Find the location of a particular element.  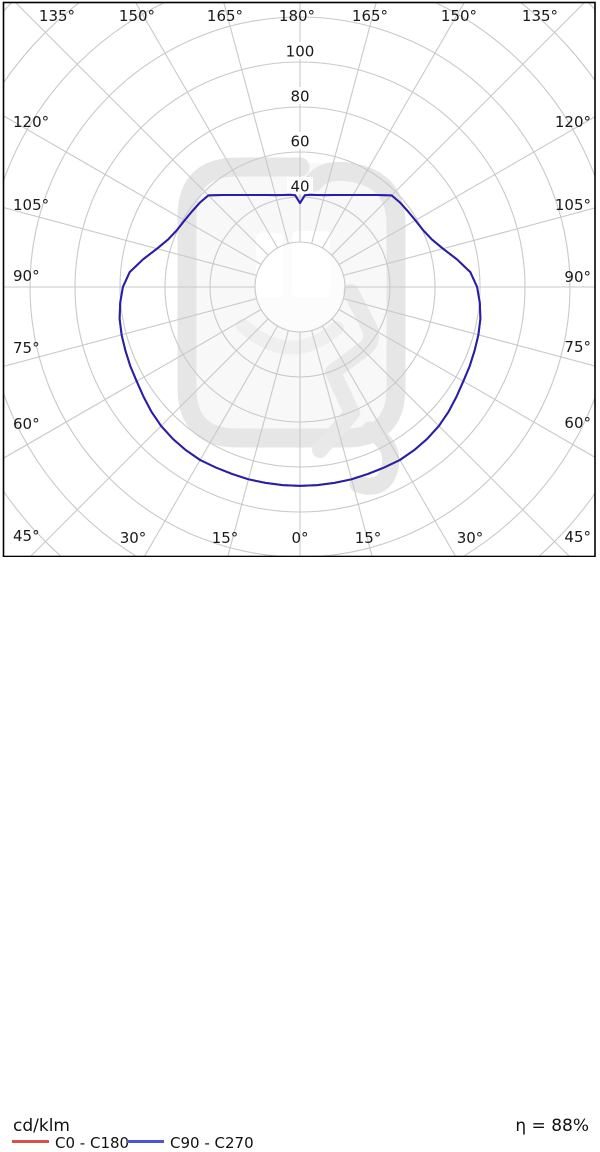

ring-tick-label: 80 is located at coordinates (299, 97).